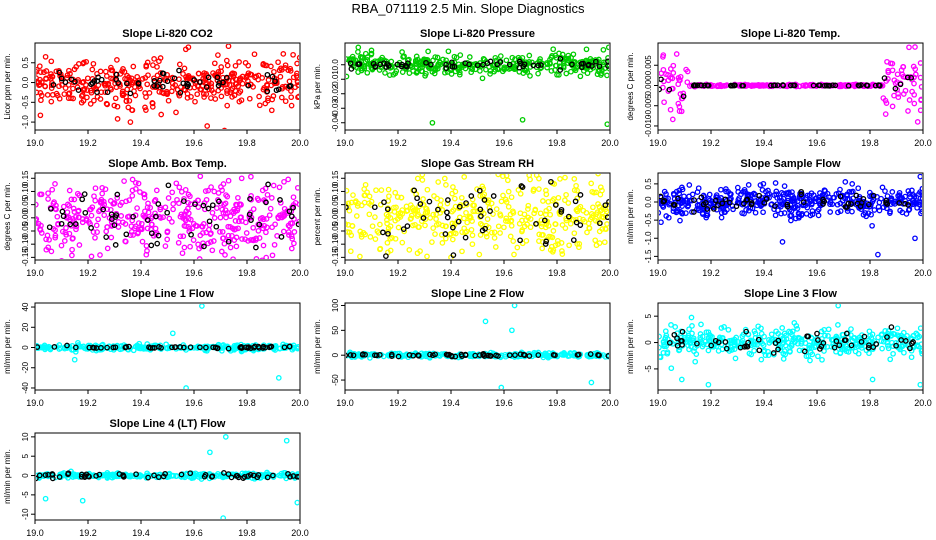 Image resolution: width=936 pixels, height=540 pixels. I want to click on x-tick-label: 19.2, so click(88, 143).